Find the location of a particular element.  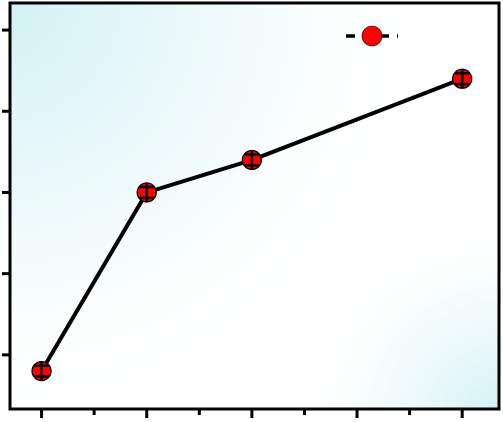

legend-marker is located at coordinates (372, 36).